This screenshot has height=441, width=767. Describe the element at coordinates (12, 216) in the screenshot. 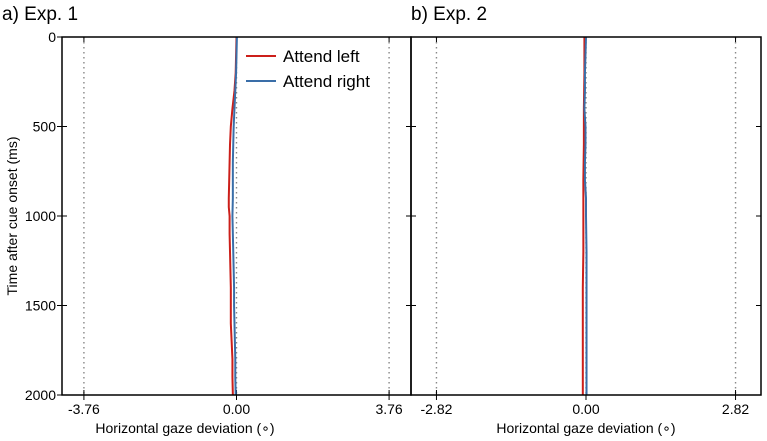

I see `y-axis-label: Time after cue onset (ms)` at that location.